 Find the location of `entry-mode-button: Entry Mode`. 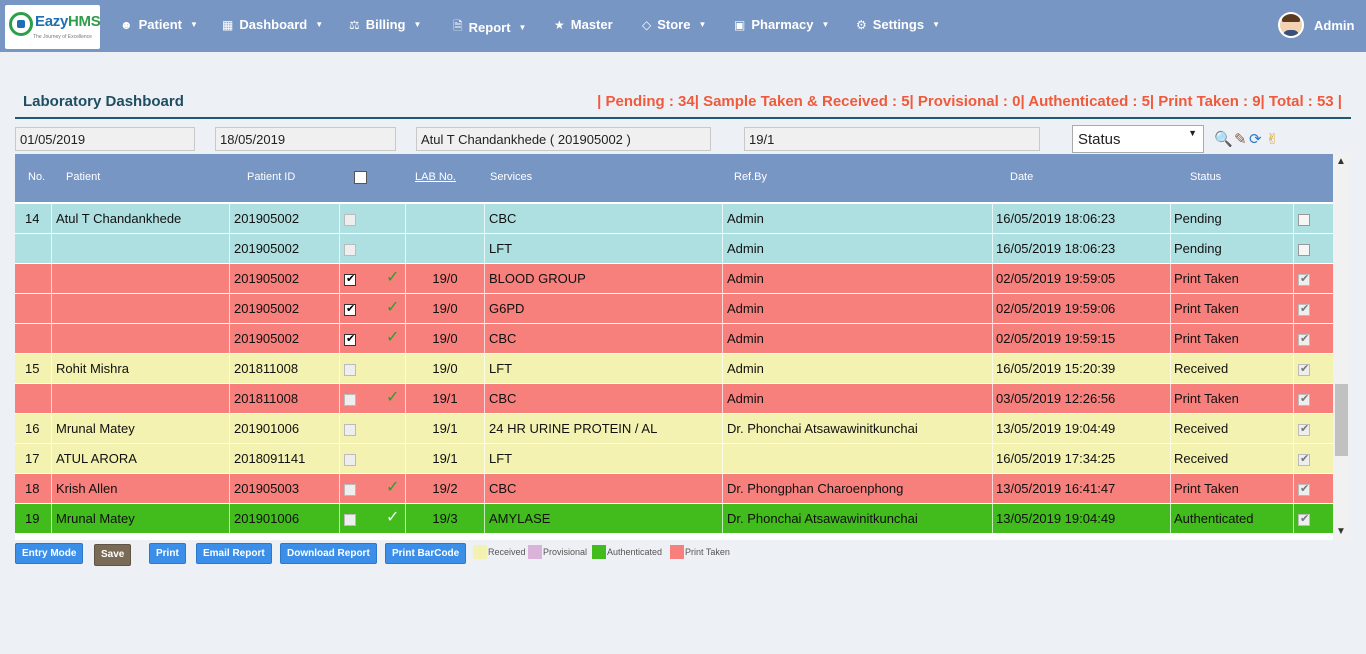

entry-mode-button: Entry Mode is located at coordinates (49, 553).